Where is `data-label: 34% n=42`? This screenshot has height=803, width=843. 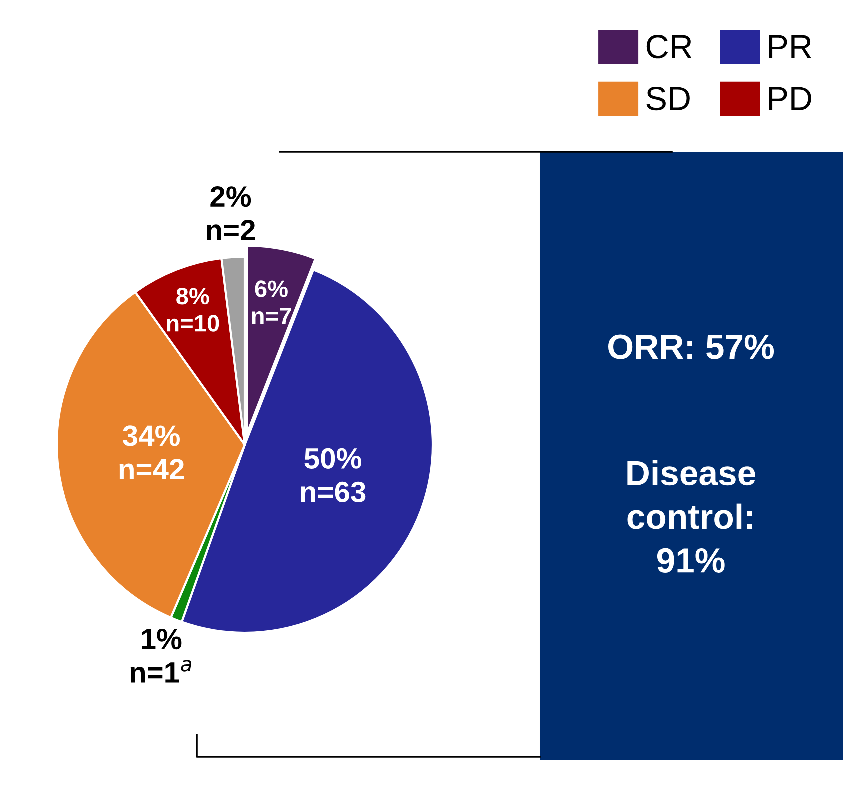 data-label: 34% n=42 is located at coordinates (152, 453).